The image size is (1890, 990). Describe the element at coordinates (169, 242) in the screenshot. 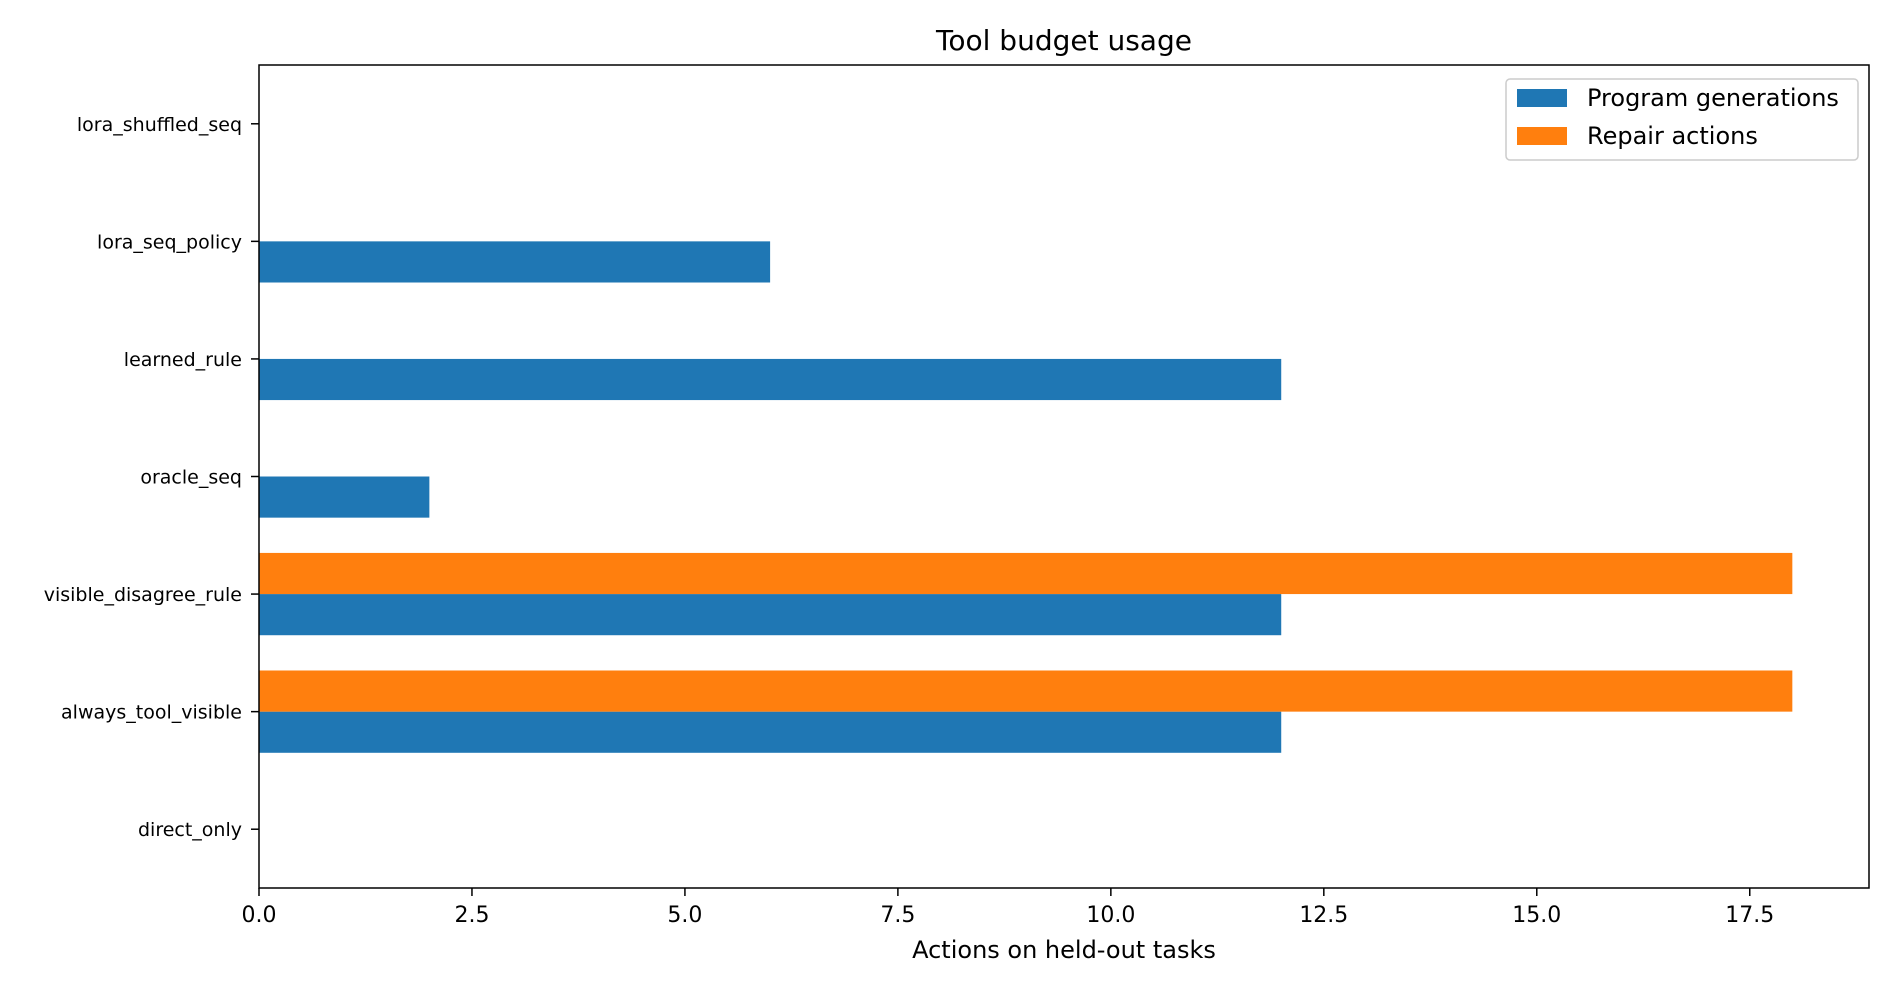

I see `y-tick-label-lora-seq-policy: lora_seq_policy` at that location.